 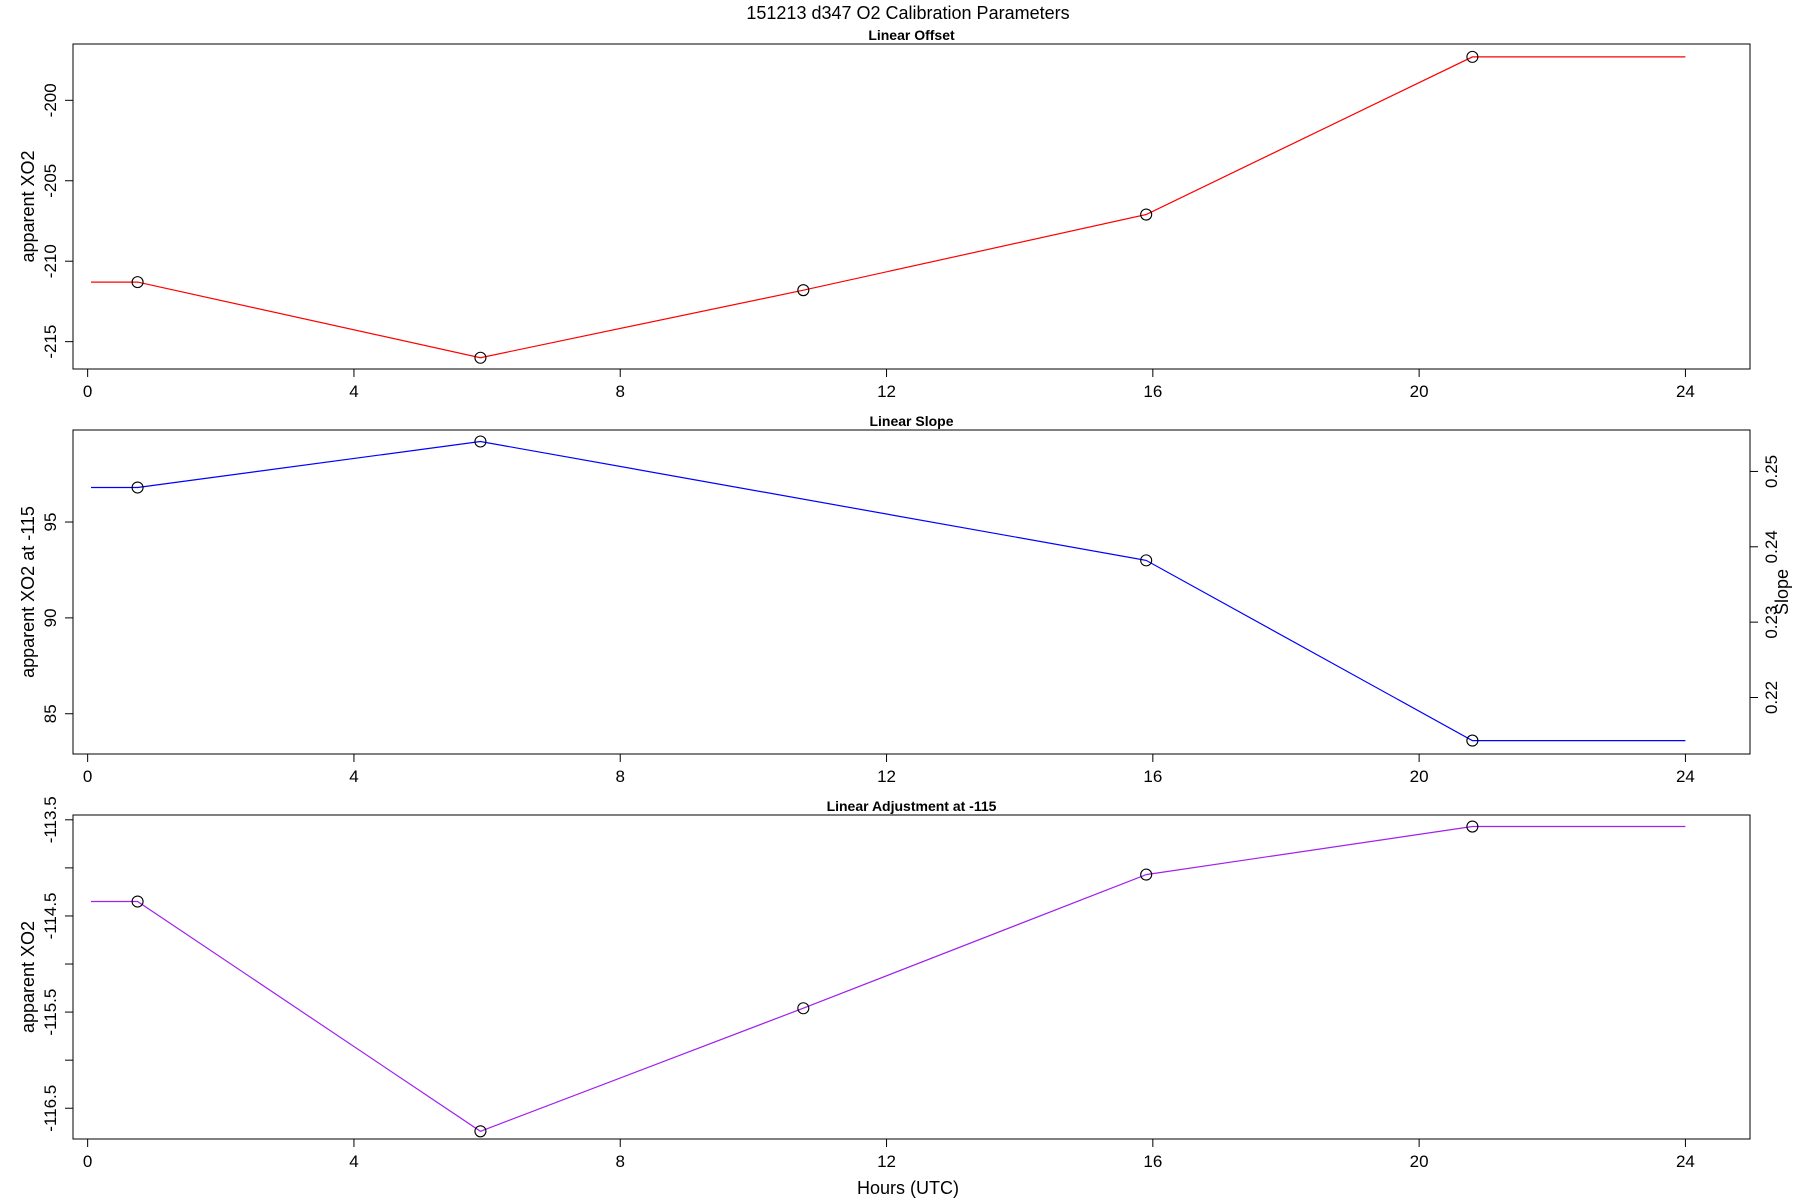 I want to click on y-right-tick-label: 0.24, so click(x=1771, y=546).